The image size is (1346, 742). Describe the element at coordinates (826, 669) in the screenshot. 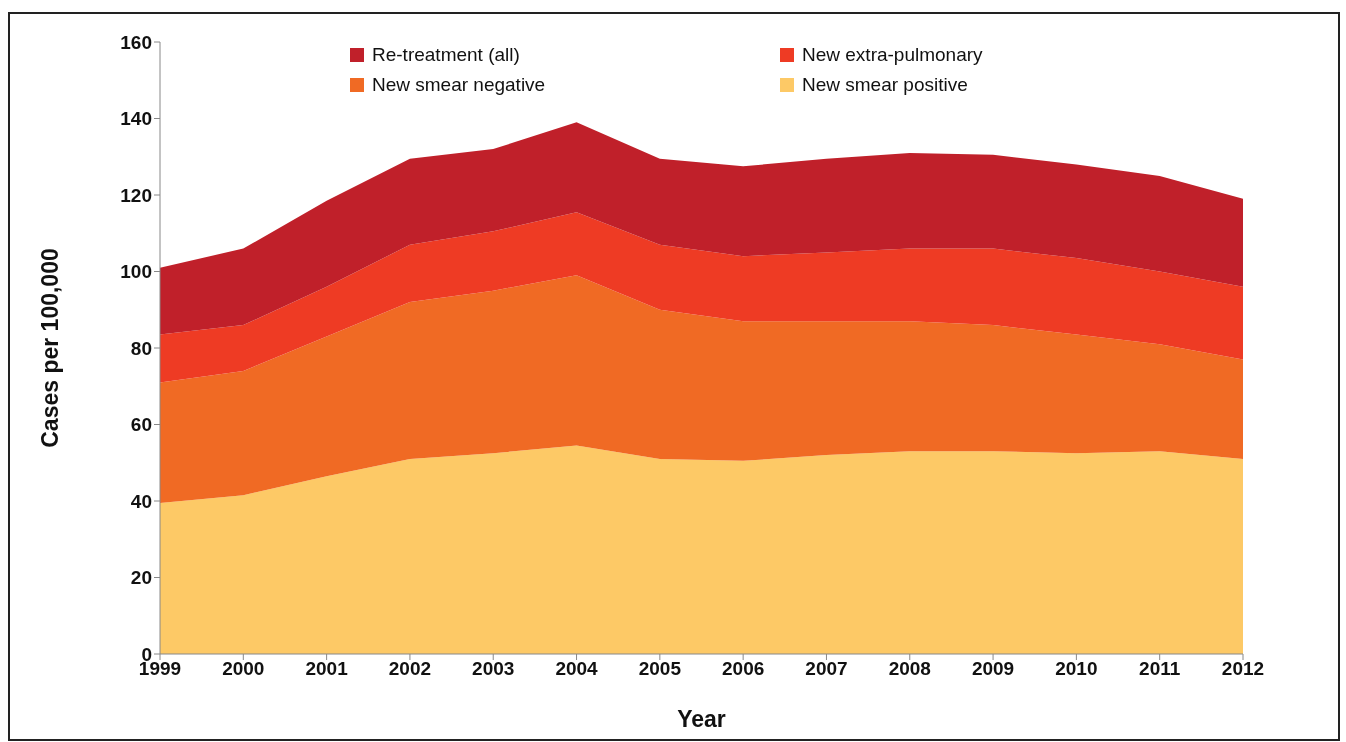

I see `x-tick-label: 2007` at that location.